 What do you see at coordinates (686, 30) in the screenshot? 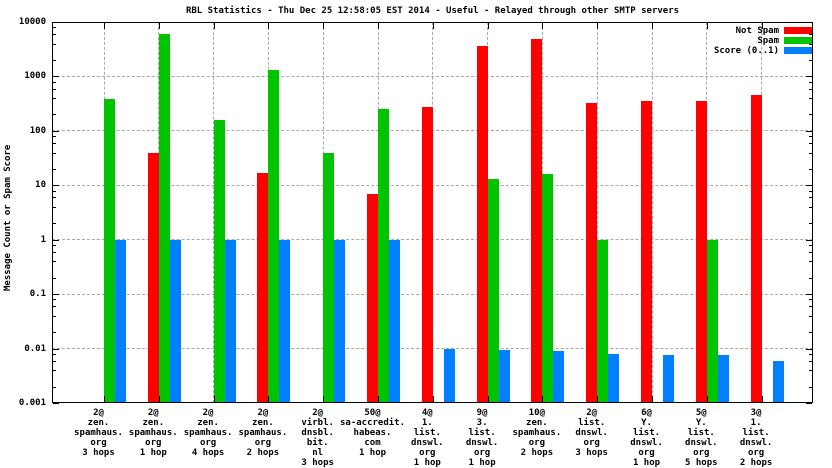
I see `legend-entry: Not Spam` at bounding box center [686, 30].